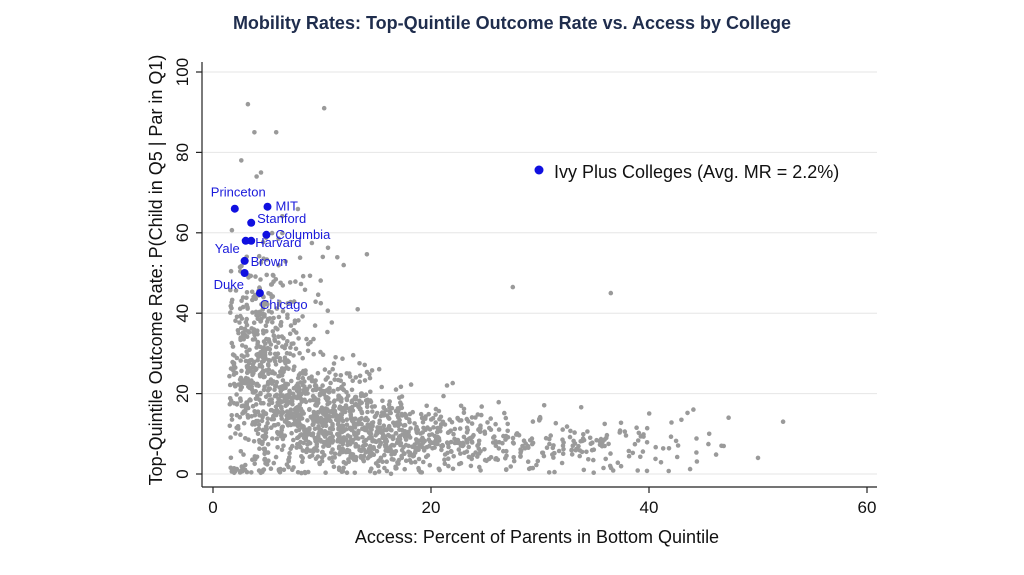 The width and height of the screenshot is (1024, 575). I want to click on college-label-harvard: Harvard, so click(278, 242).